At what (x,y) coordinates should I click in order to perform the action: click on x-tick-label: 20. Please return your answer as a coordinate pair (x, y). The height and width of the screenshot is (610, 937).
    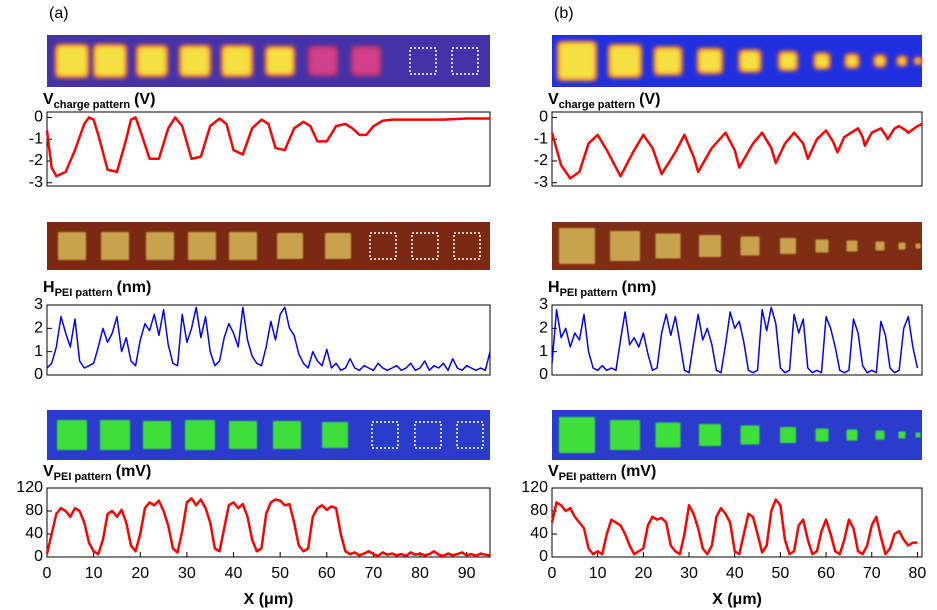
    Looking at the image, I should click on (643, 573).